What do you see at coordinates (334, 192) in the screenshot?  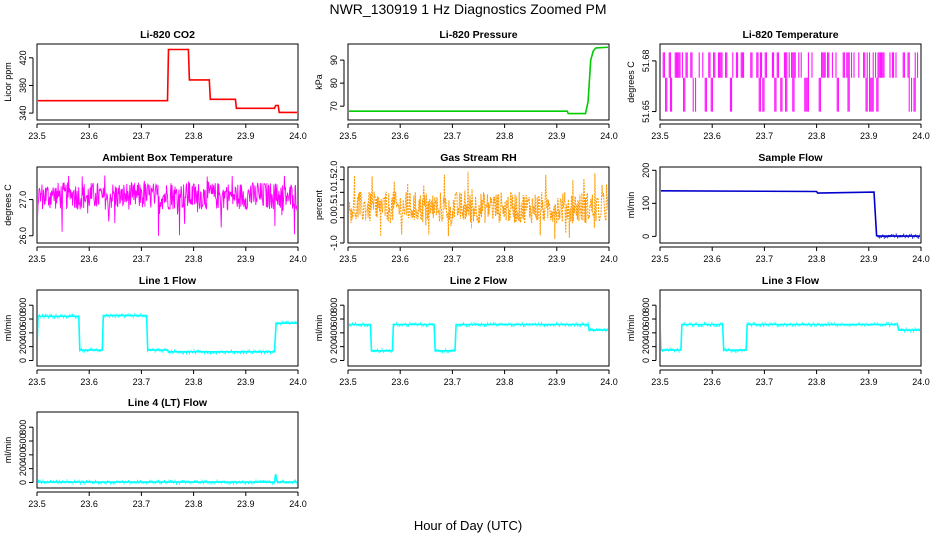 I see `y-tick-label: 1.0` at bounding box center [334, 192].